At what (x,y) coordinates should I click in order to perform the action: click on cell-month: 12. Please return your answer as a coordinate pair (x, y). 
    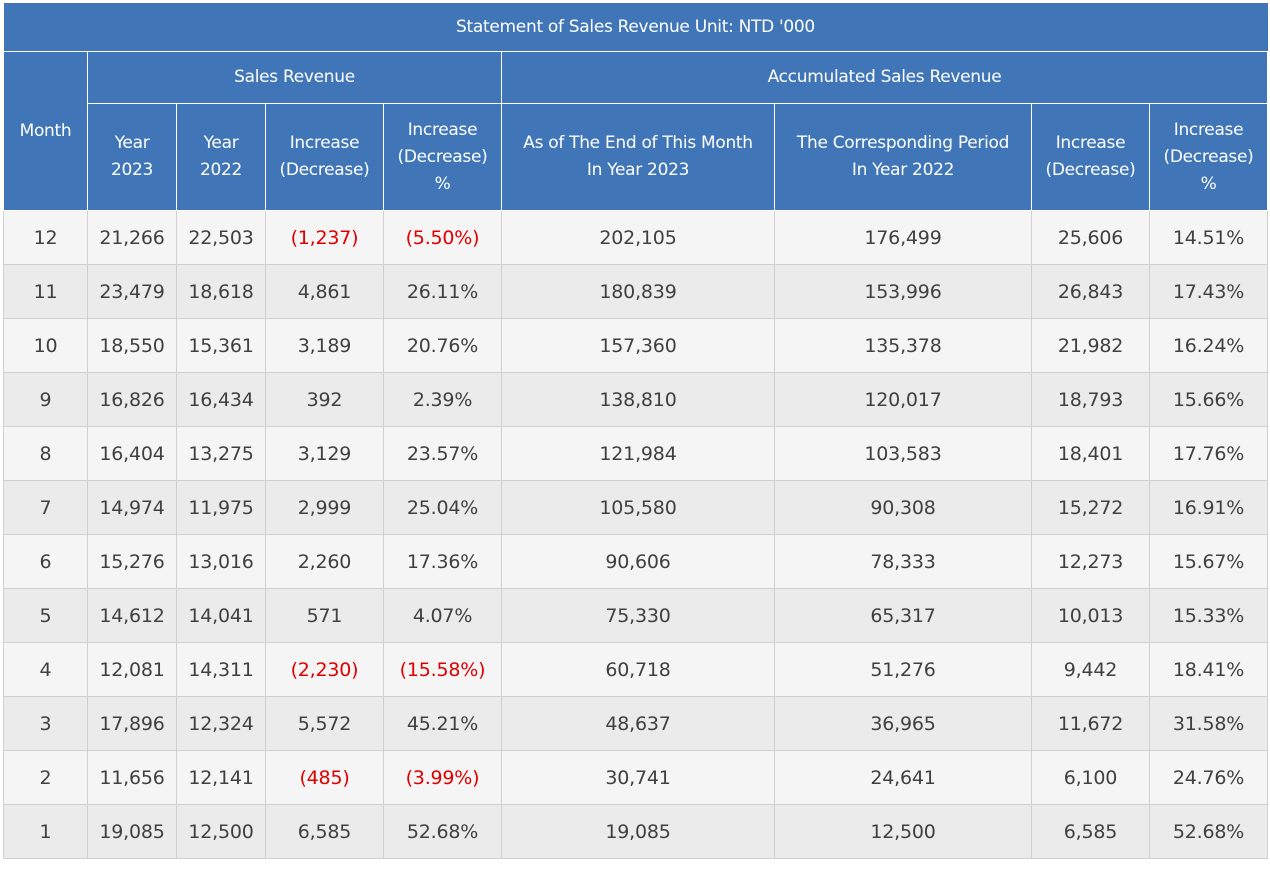
    Looking at the image, I should click on (45, 237).